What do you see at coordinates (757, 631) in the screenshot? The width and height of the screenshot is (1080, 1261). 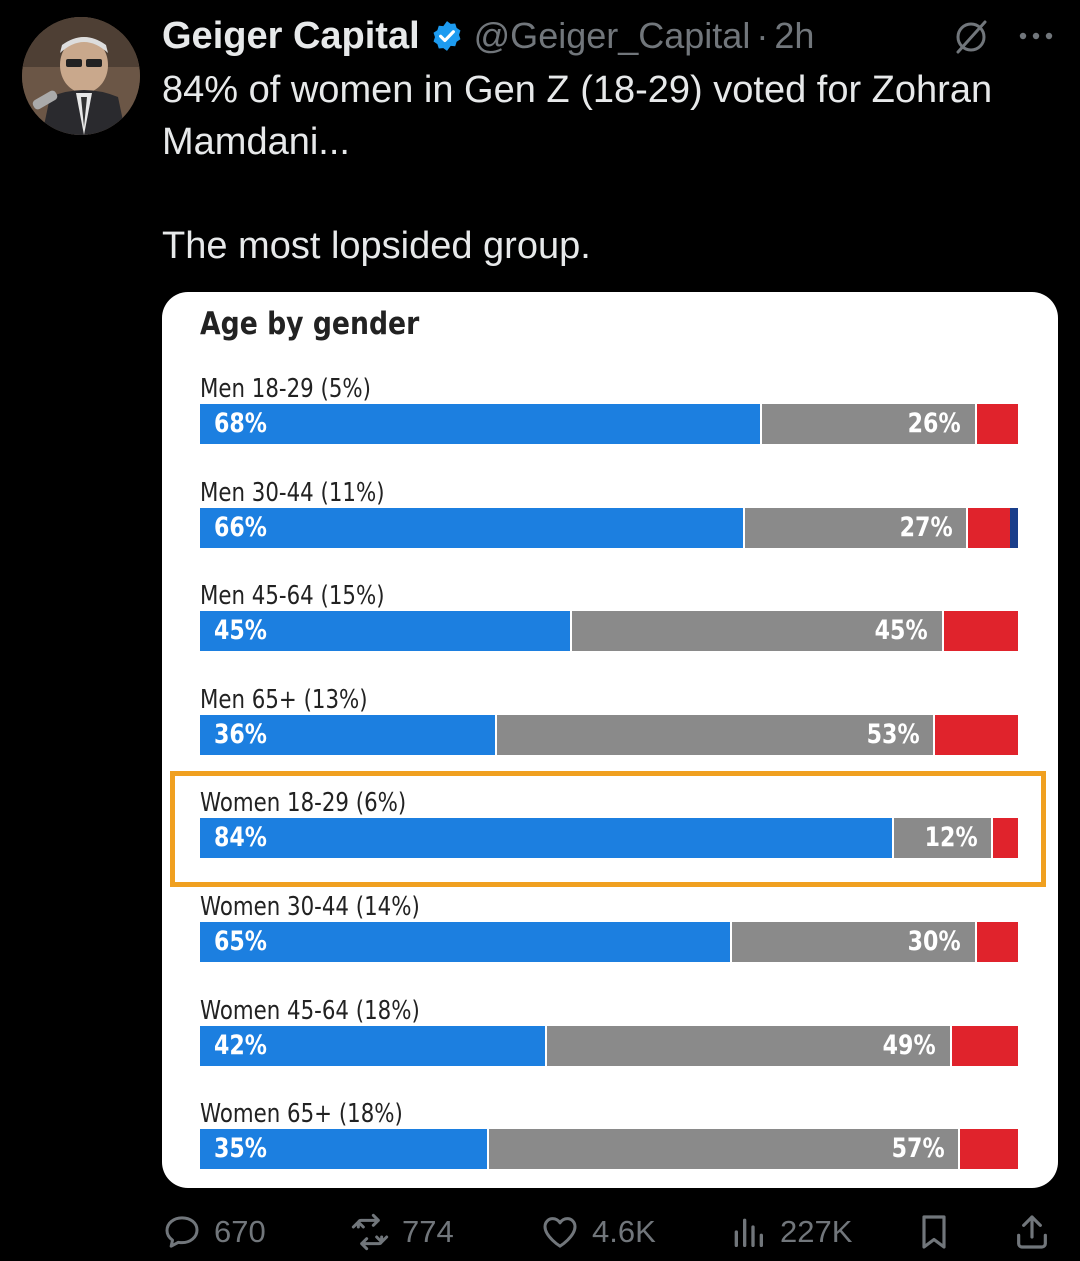 I see `other-candidate-segment: 45%` at bounding box center [757, 631].